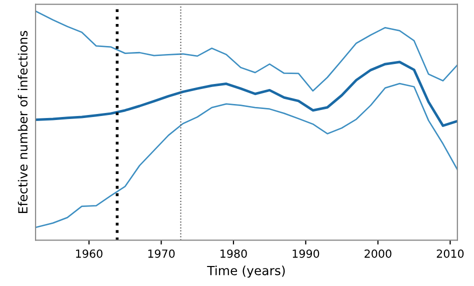 The height and width of the screenshot is (286, 474). Describe the element at coordinates (306, 253) in the screenshot. I see `x-tick-label: 1990` at that location.